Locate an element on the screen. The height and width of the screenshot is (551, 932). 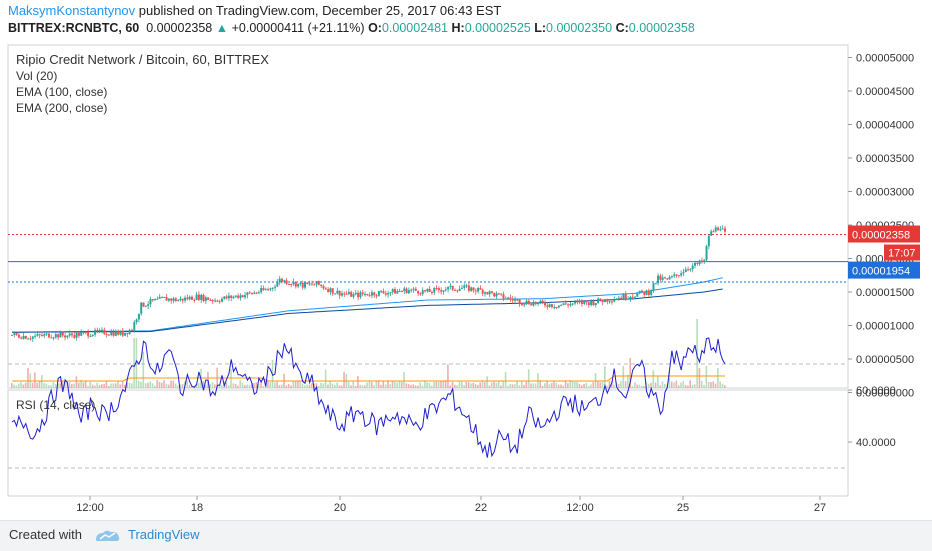
author-link: MaksymKonstantynov is located at coordinates (72, 10).